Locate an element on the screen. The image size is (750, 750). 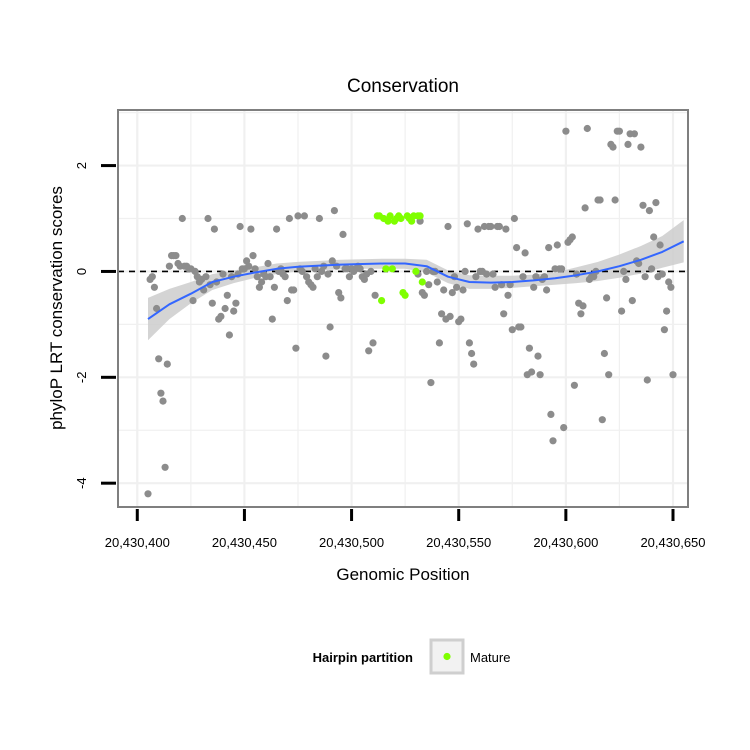
legend: Hairpin partition Mature is located at coordinates (411, 656).